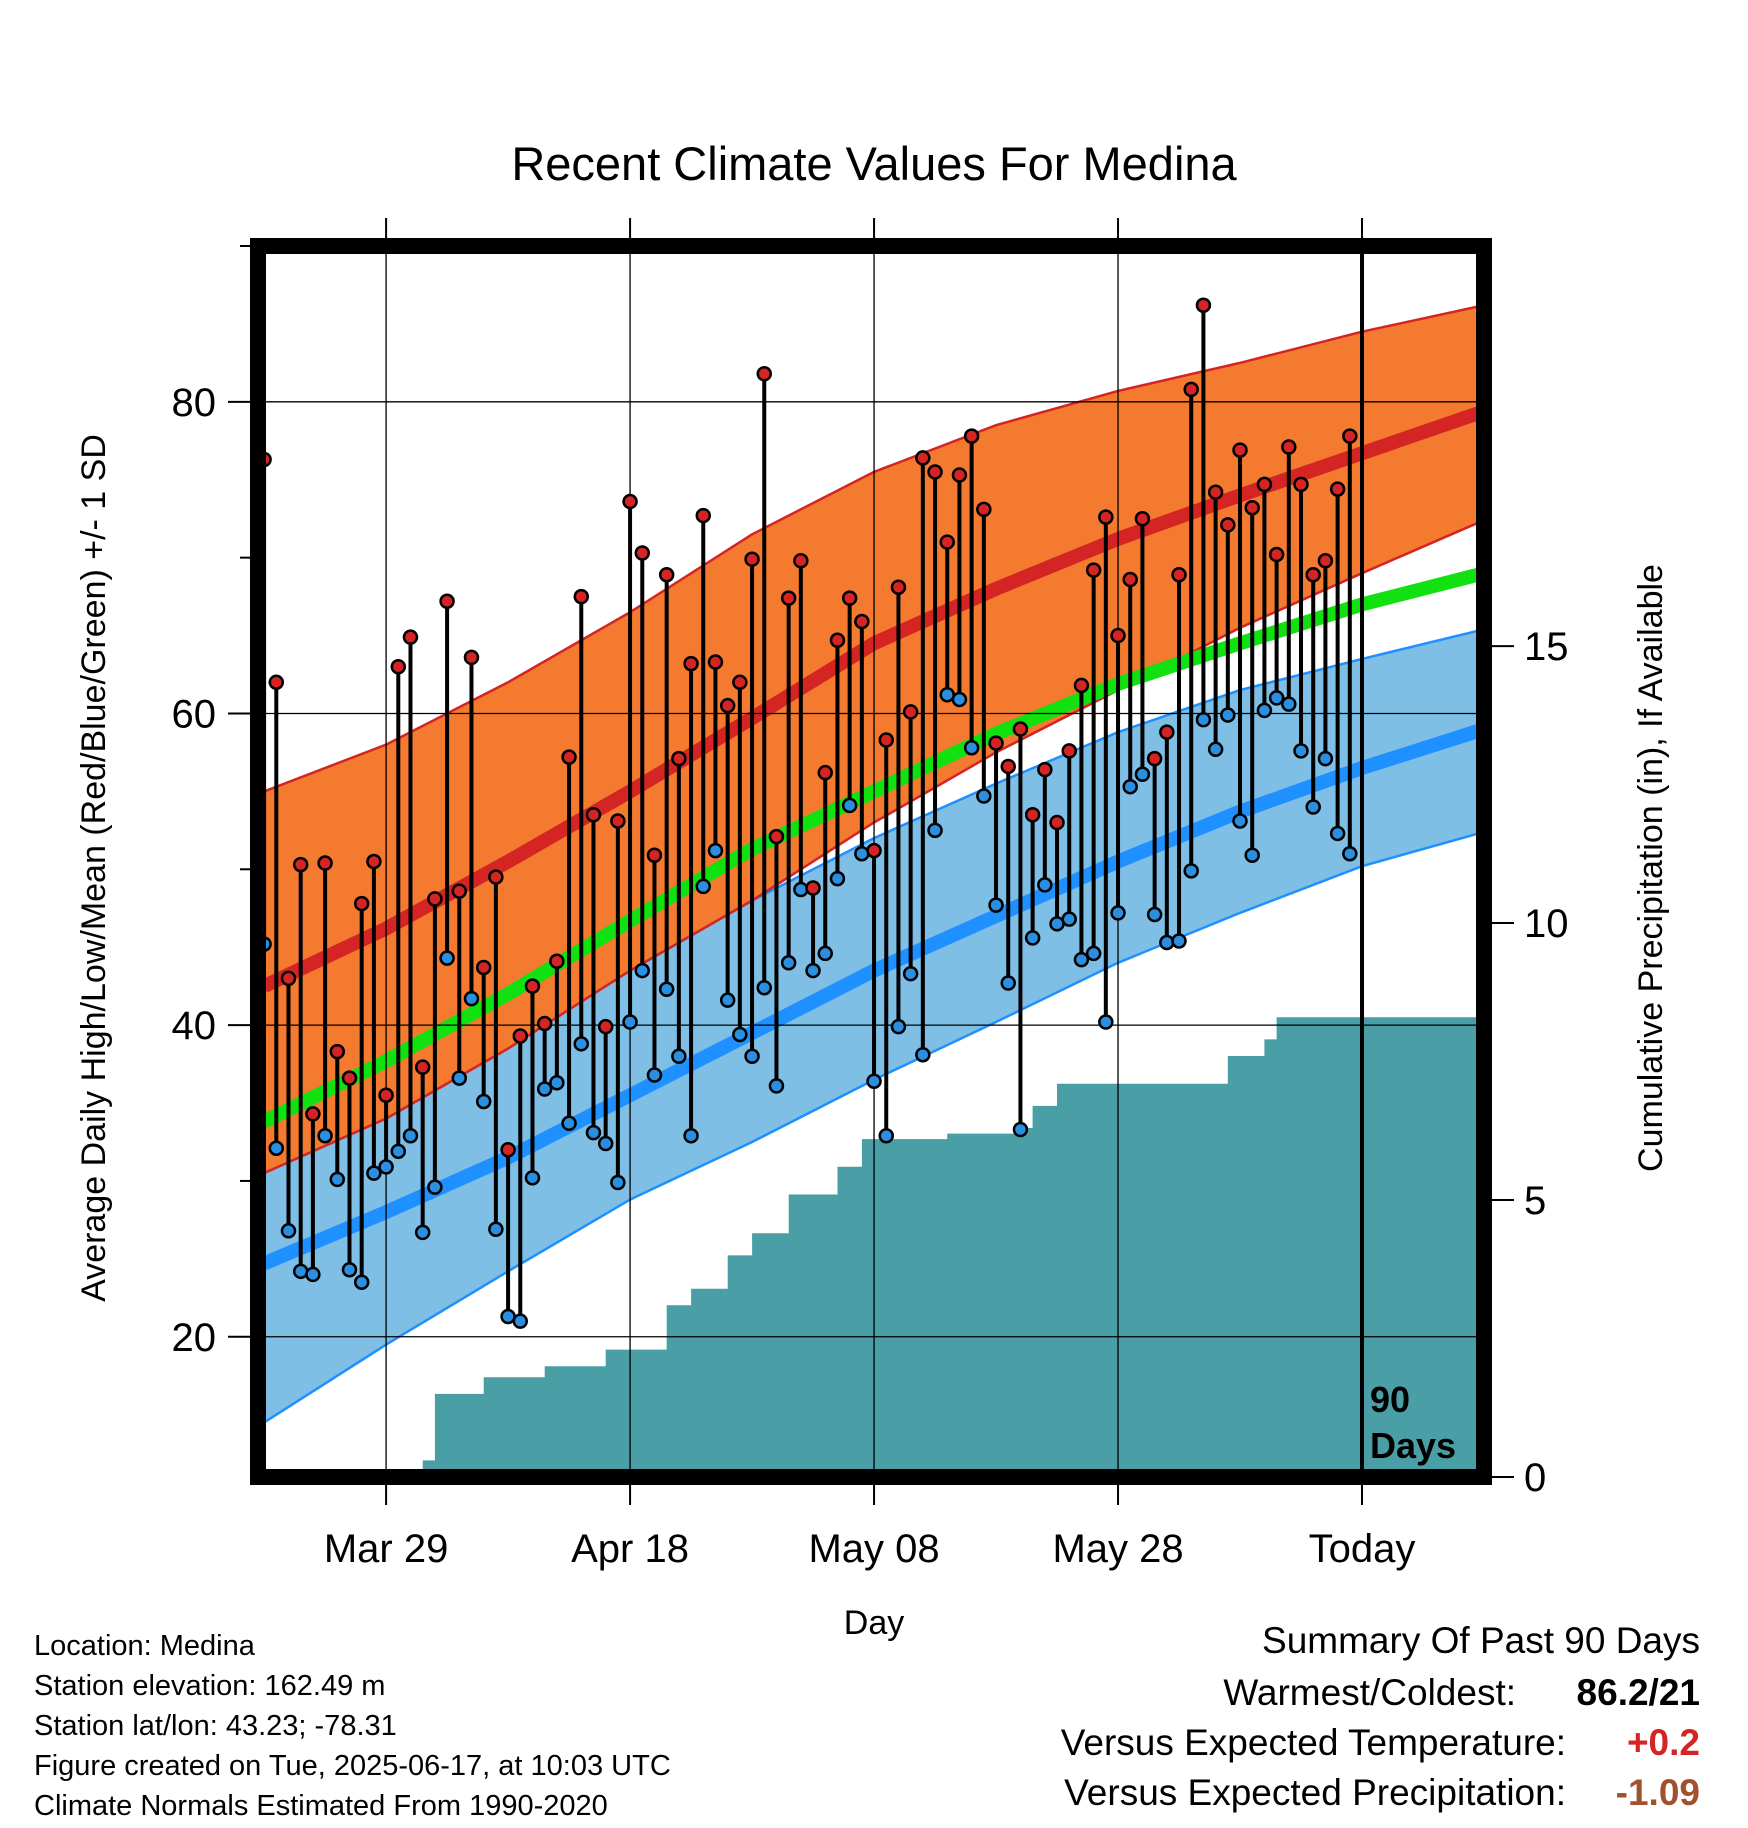  Describe the element at coordinates (1313, 1742) in the screenshot. I see `summary-temp-label: Versus Expected Temperature:` at that location.